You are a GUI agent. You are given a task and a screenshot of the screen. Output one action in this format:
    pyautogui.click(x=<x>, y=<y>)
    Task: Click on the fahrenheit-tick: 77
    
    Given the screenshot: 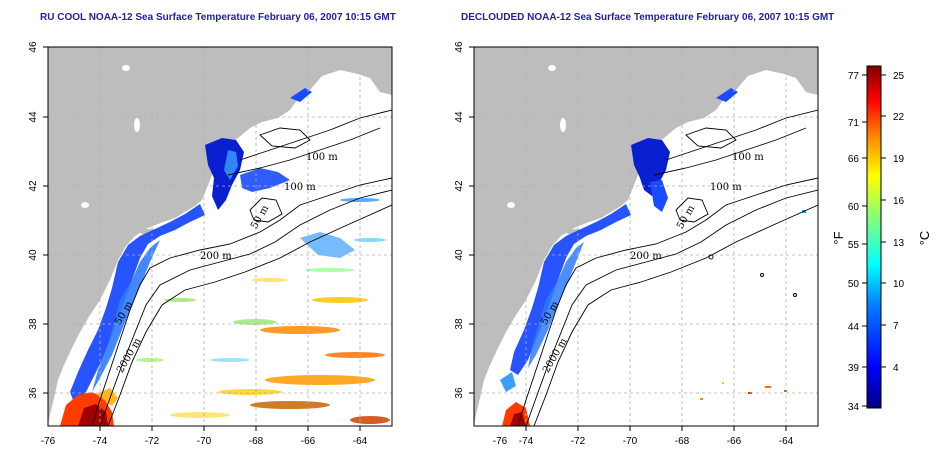 What is the action you would take?
    pyautogui.click(x=854, y=76)
    